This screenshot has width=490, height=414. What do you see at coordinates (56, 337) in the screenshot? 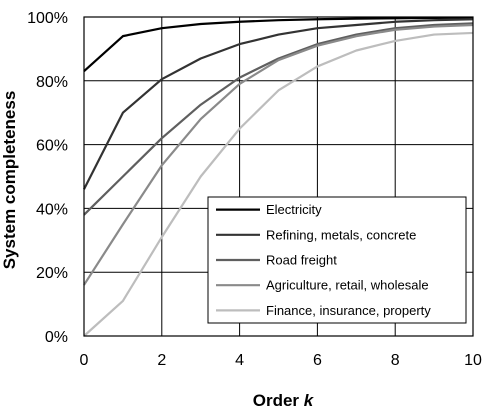
I see `y-tick-label: 0%` at bounding box center [56, 337].